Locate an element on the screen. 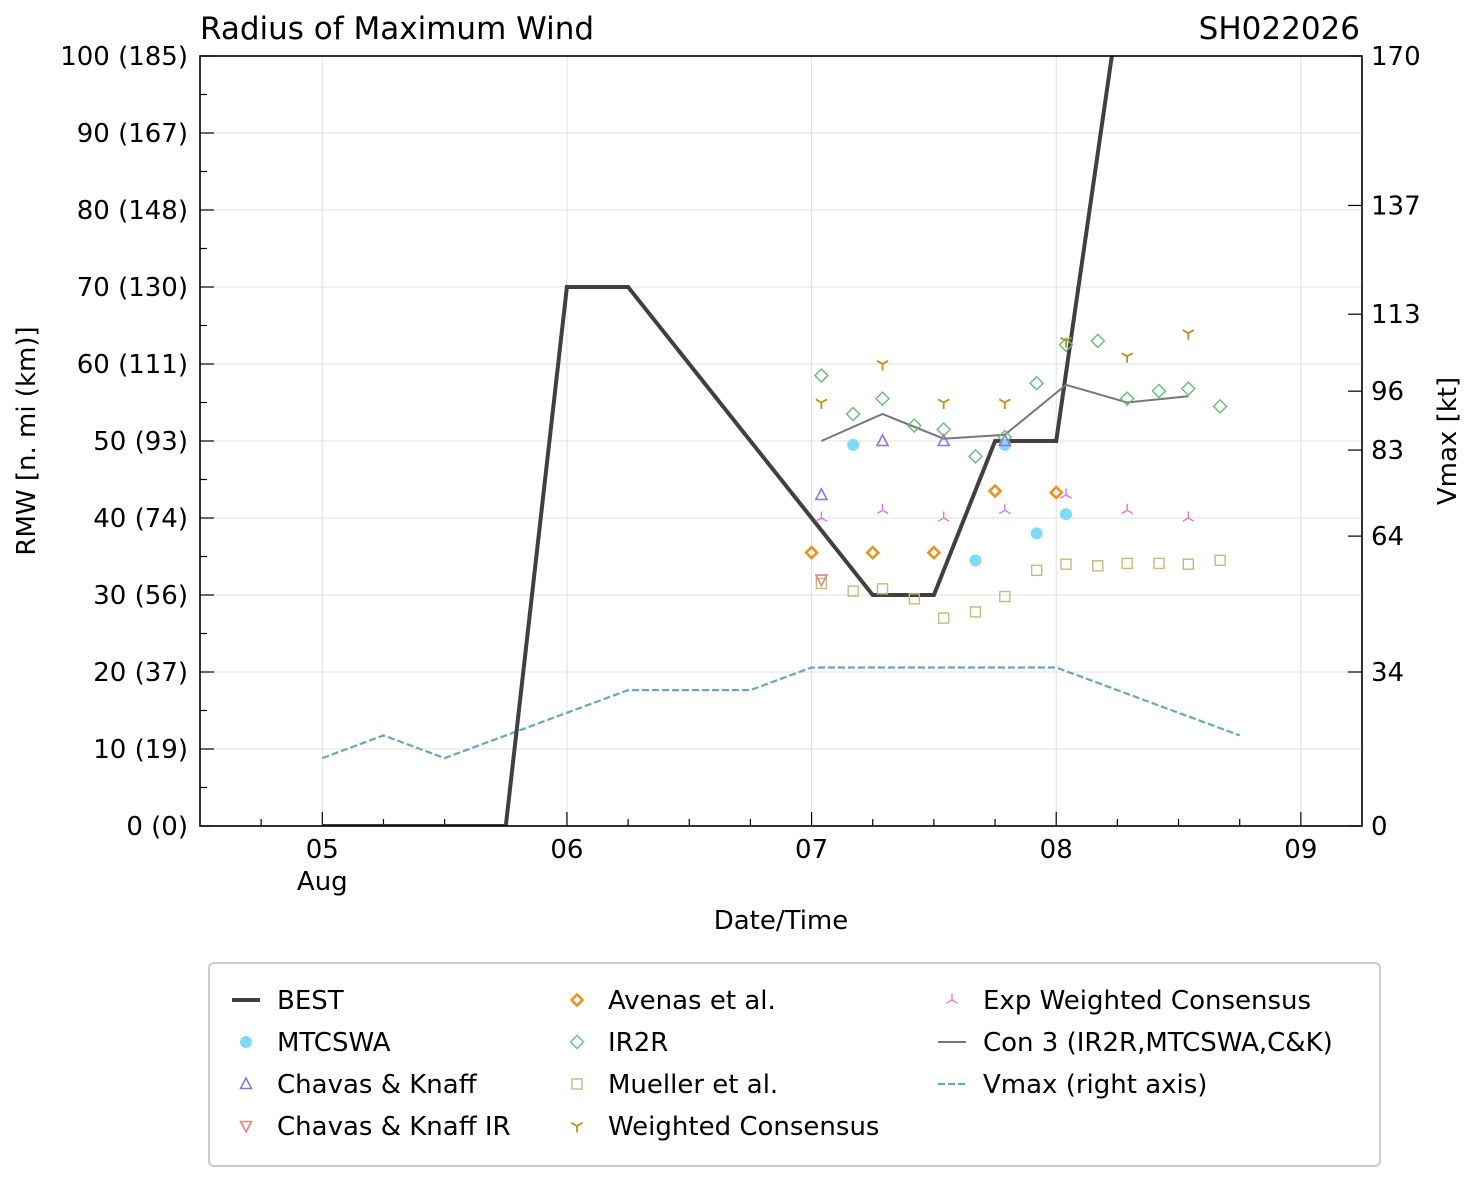 The height and width of the screenshot is (1180, 1477). y2-tick-label: 170 is located at coordinates (1396, 57).